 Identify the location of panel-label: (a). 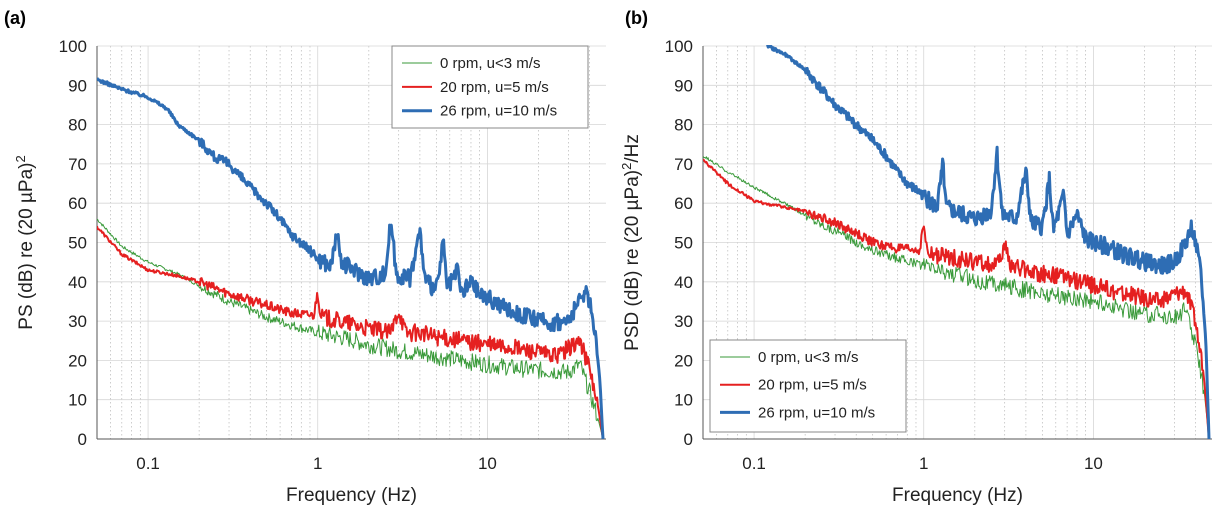
(15, 18).